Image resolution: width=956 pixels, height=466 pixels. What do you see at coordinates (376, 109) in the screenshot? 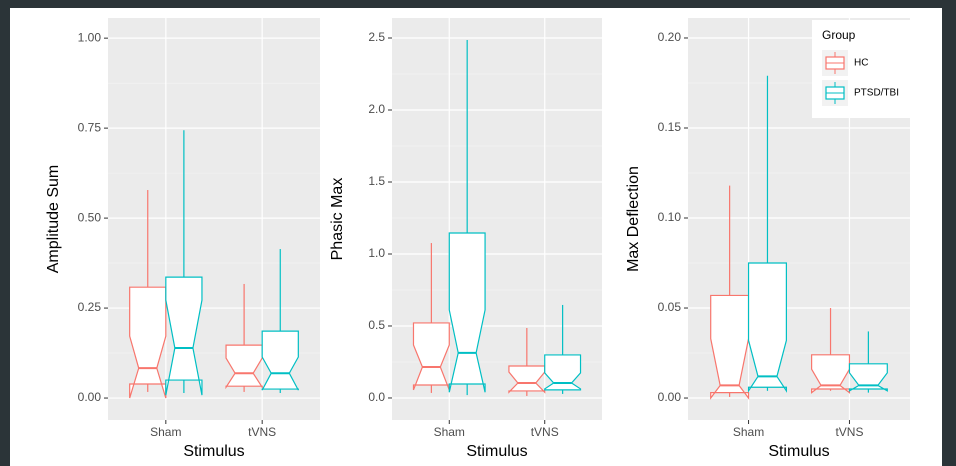
I see `y-tick-label: 2.0` at bounding box center [376, 109].